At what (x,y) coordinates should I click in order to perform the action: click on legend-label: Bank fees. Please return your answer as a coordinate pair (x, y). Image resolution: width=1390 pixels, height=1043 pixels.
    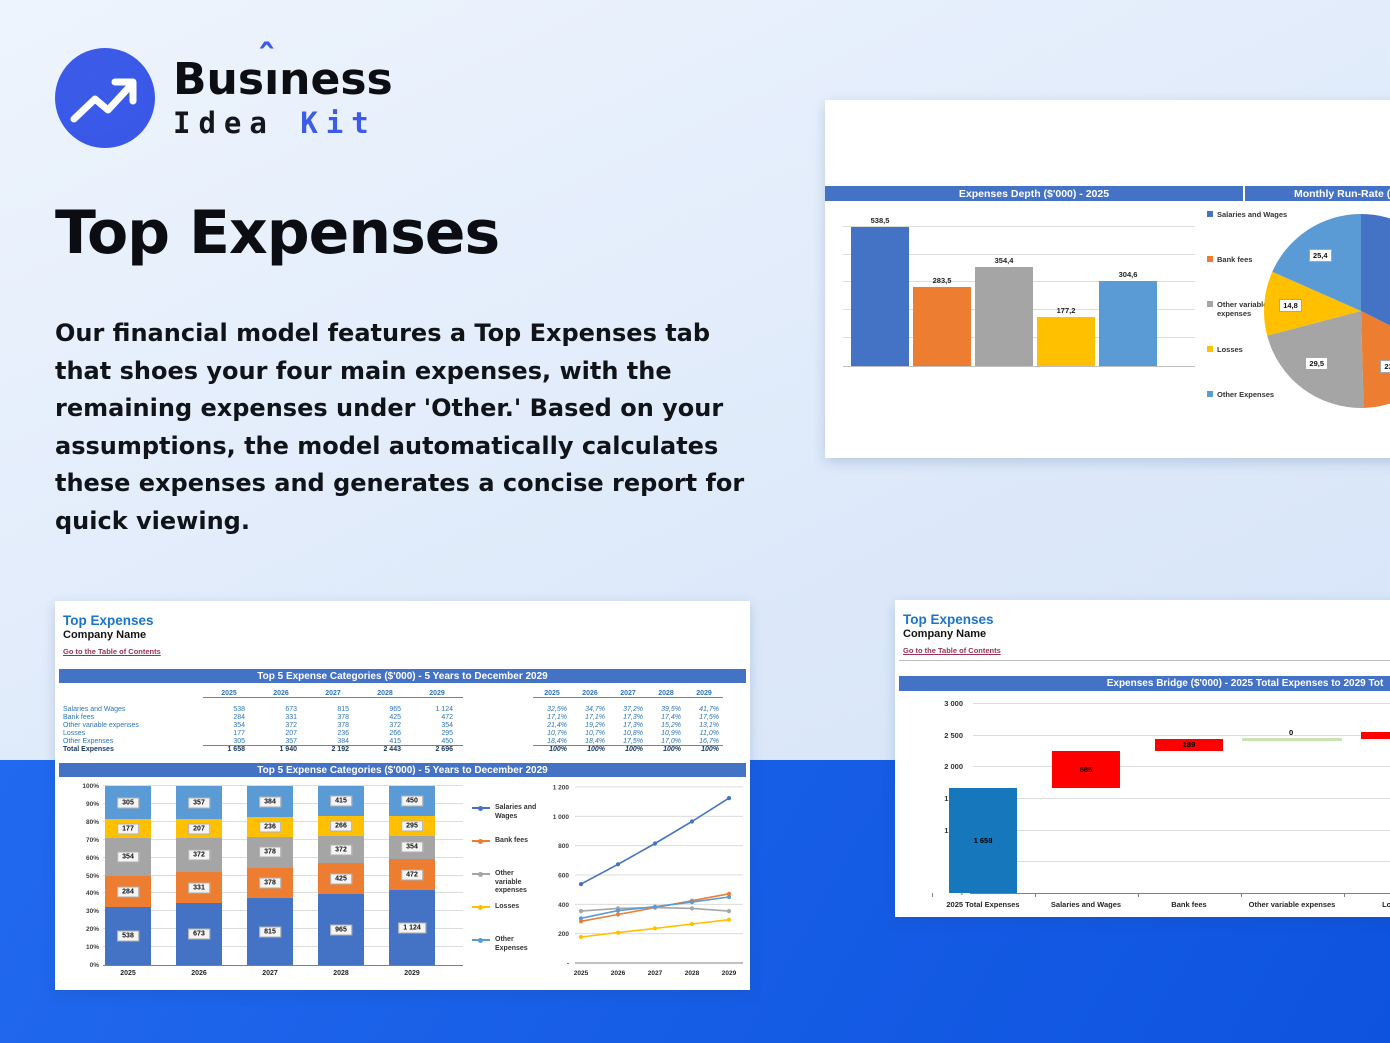
    Looking at the image, I should click on (1235, 259).